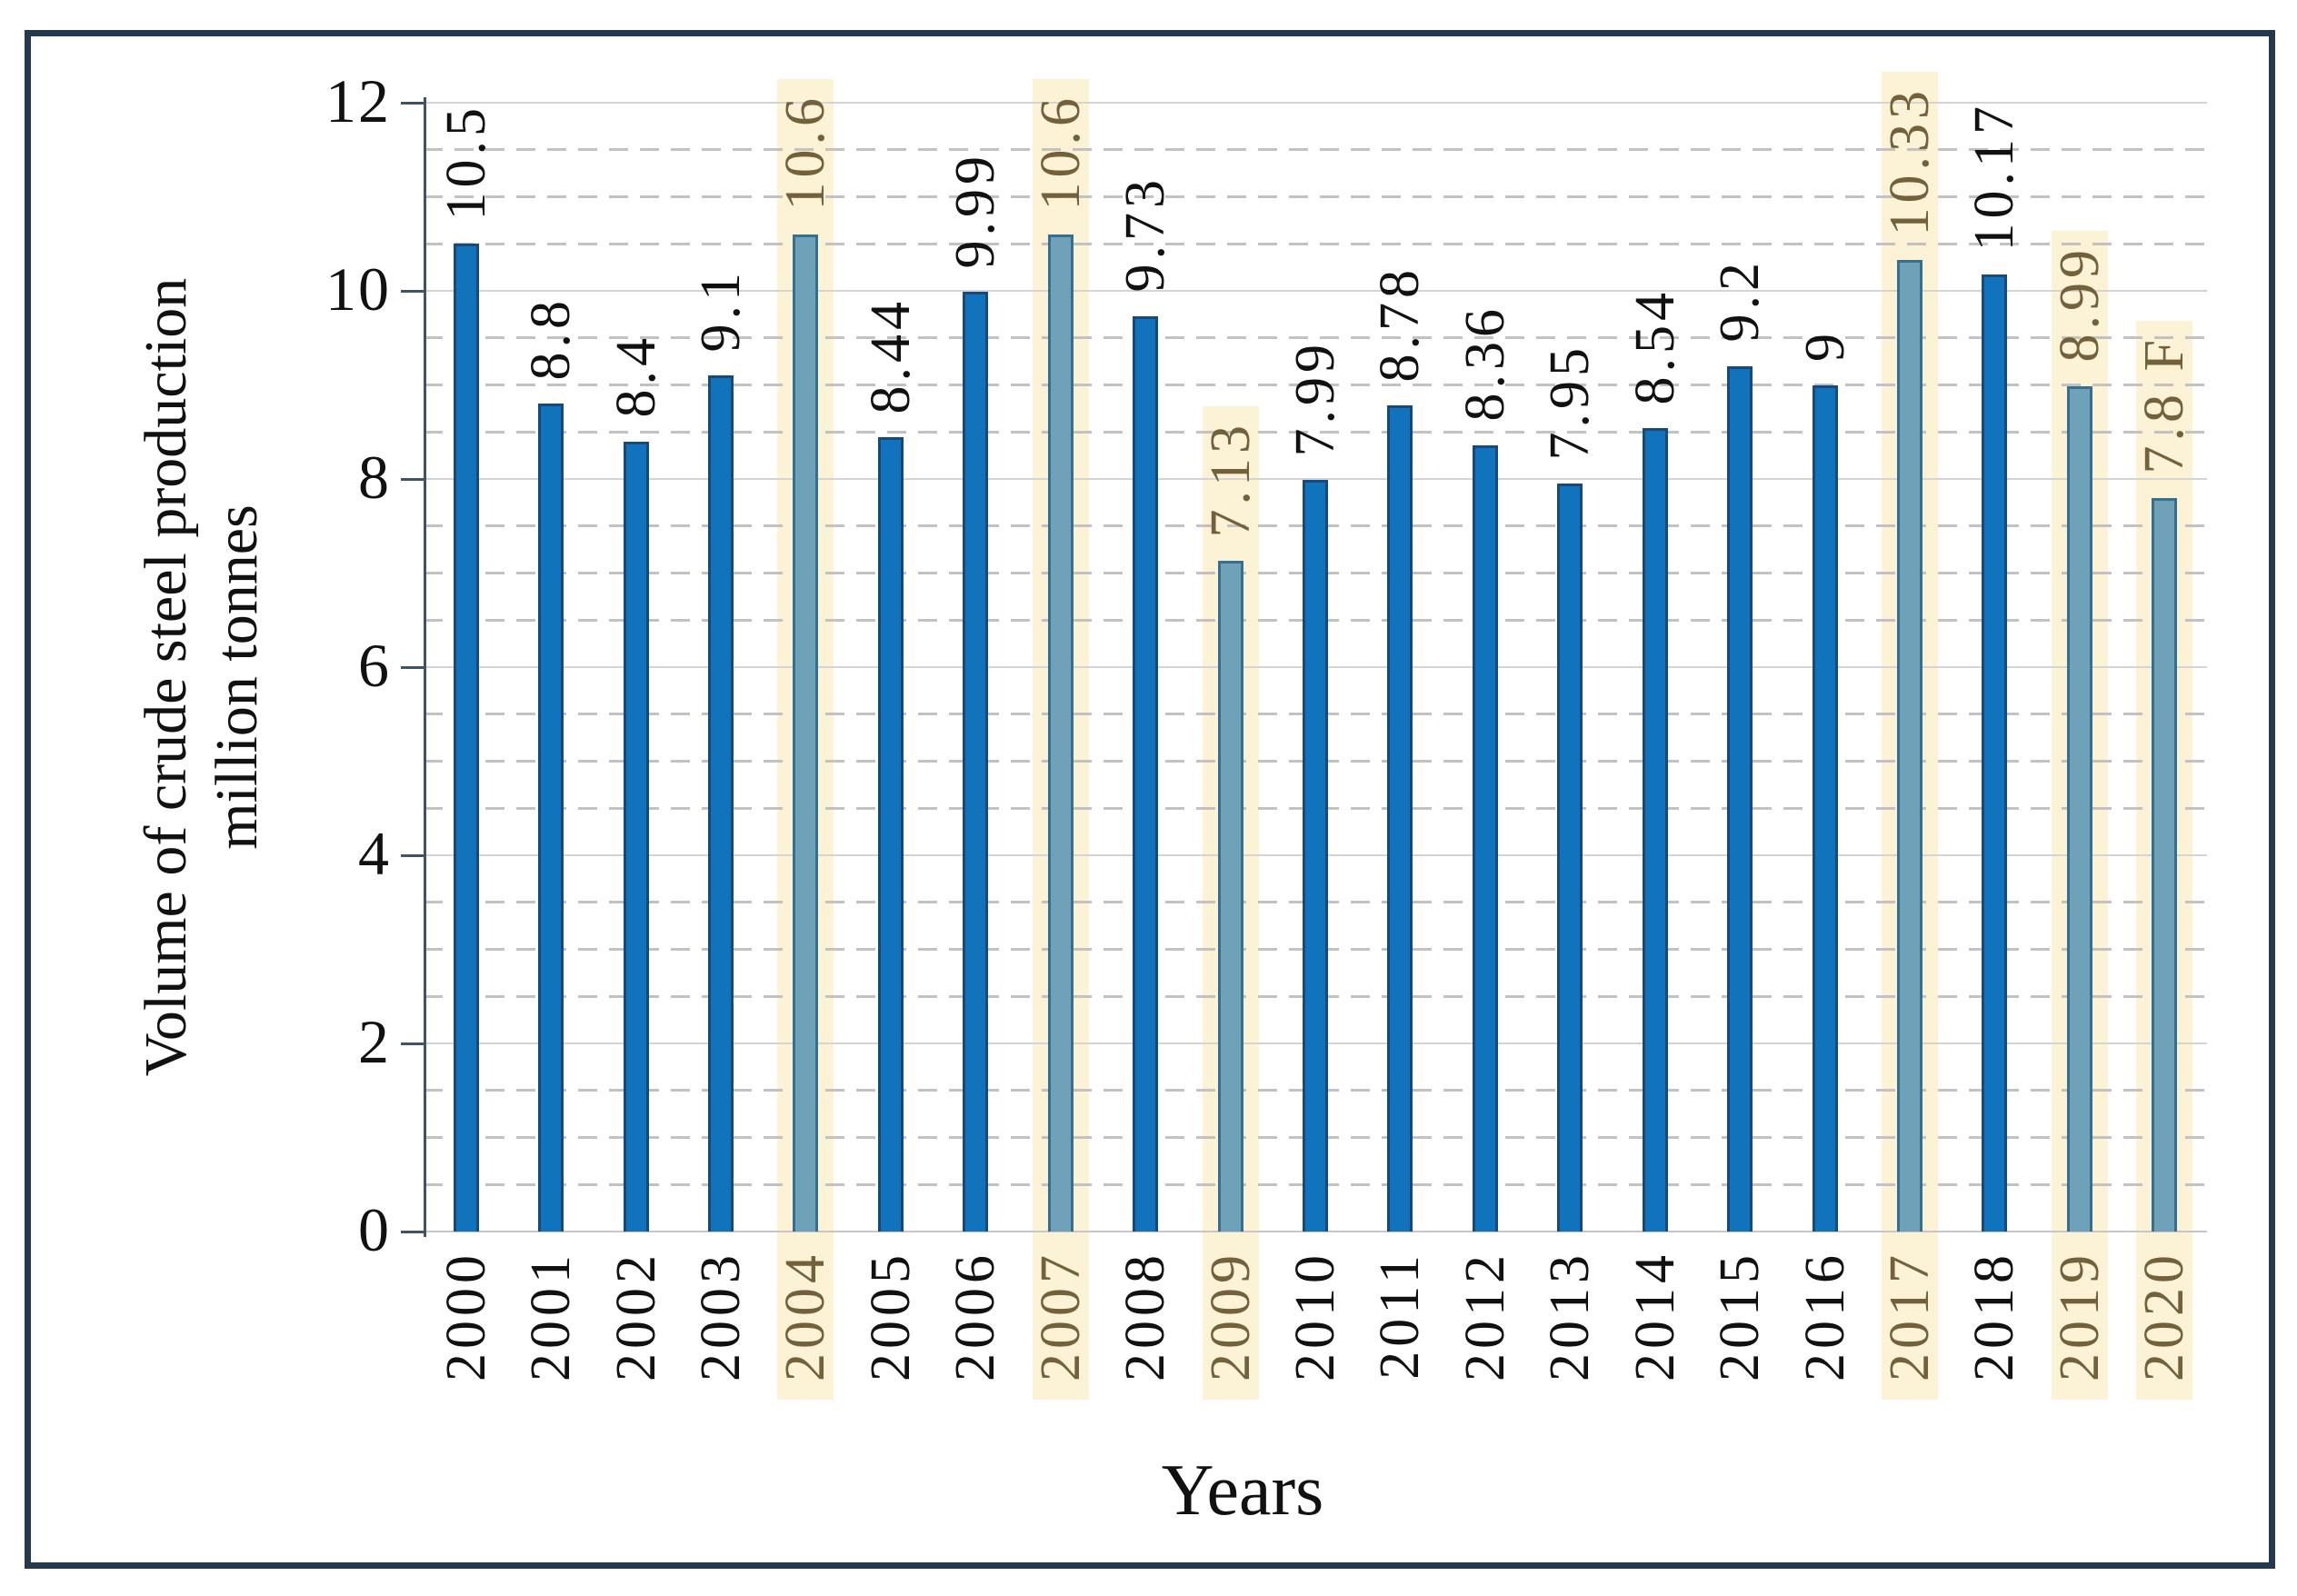 The image size is (2297, 1596). I want to click on year-label-2016: 2016, so click(1824, 1316).